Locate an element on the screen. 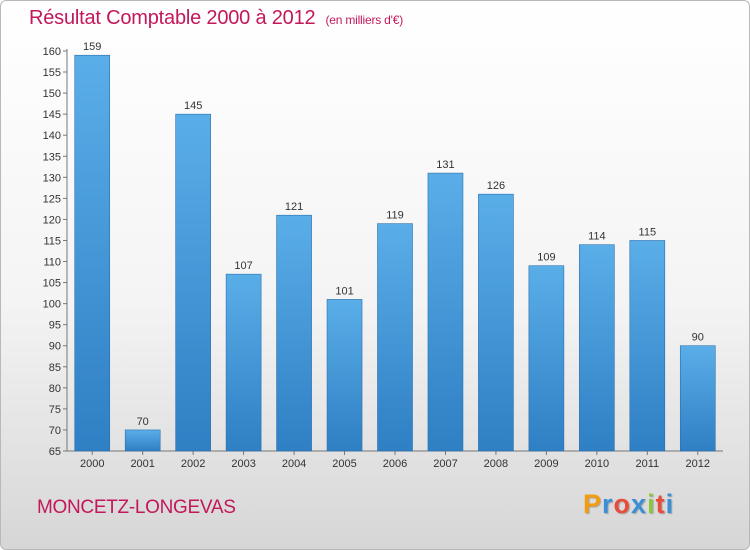 The height and width of the screenshot is (550, 750). logo-letter: o is located at coordinates (622, 504).